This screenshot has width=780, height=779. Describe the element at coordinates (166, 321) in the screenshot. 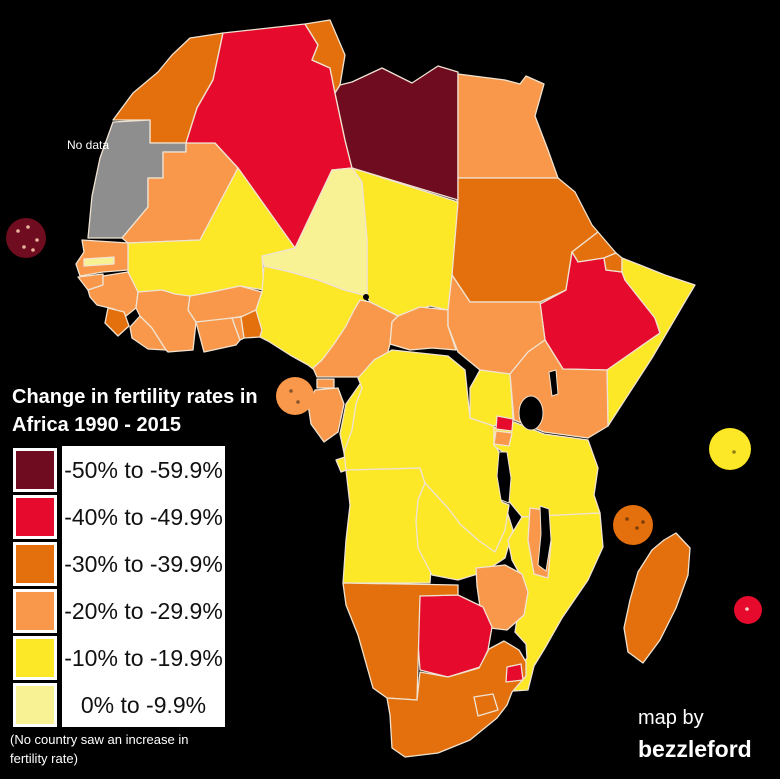

I see `country-civoire` at that location.